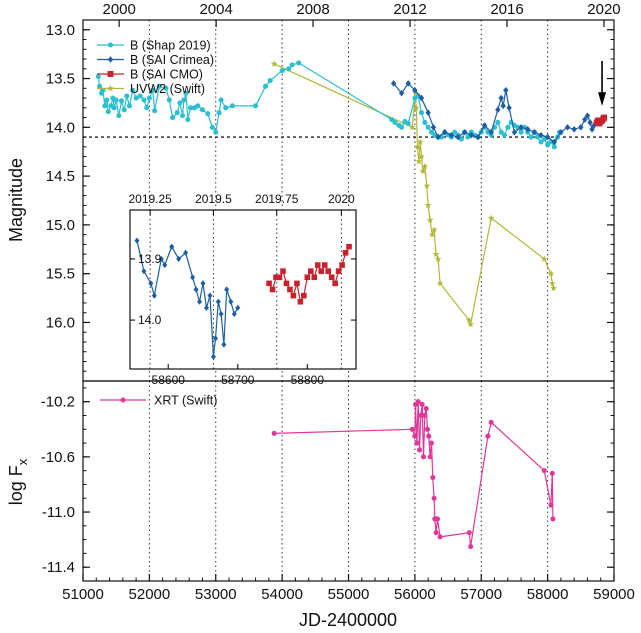  What do you see at coordinates (602, 83) in the screenshot?
I see `latest-observation-arrow` at bounding box center [602, 83].